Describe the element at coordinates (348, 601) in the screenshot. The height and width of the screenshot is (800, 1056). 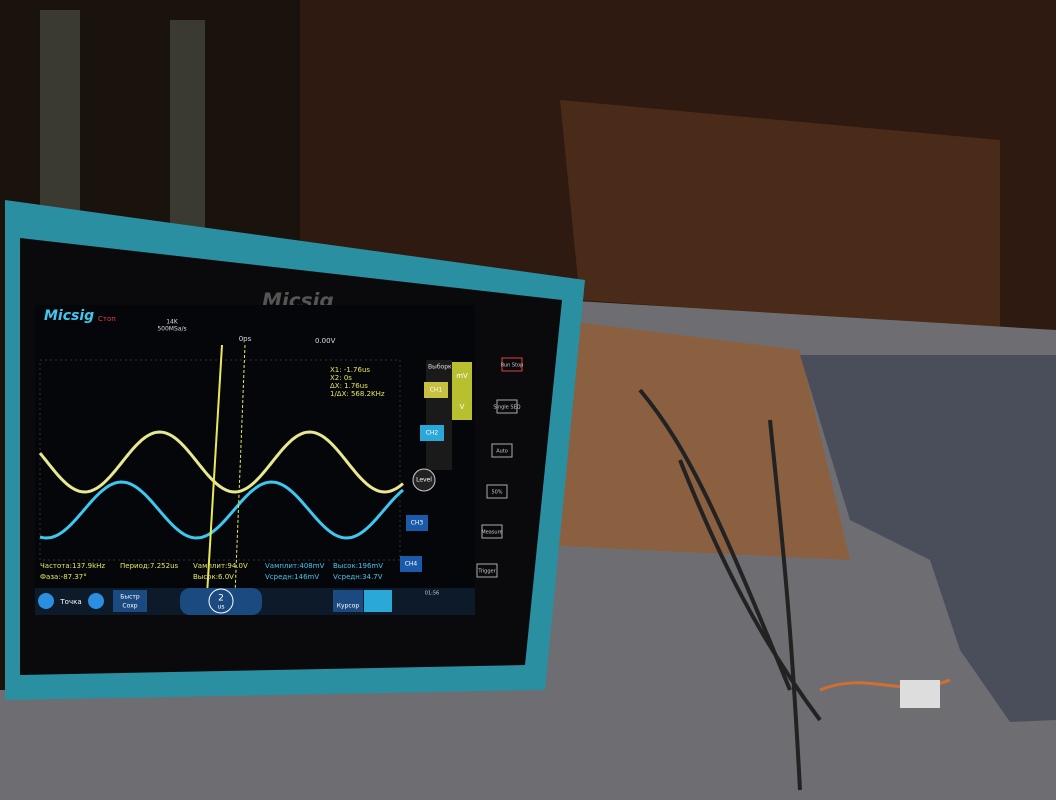
I see `cursor-button` at that location.